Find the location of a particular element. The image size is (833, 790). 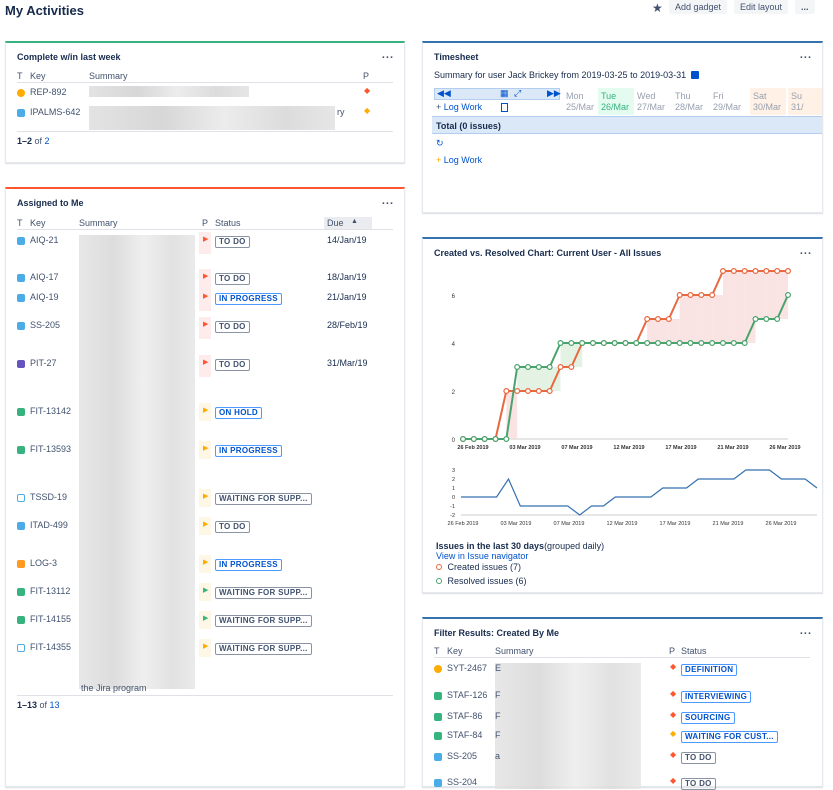

AIQ-19issue-key-link: AIQ-19 is located at coordinates (44, 297).